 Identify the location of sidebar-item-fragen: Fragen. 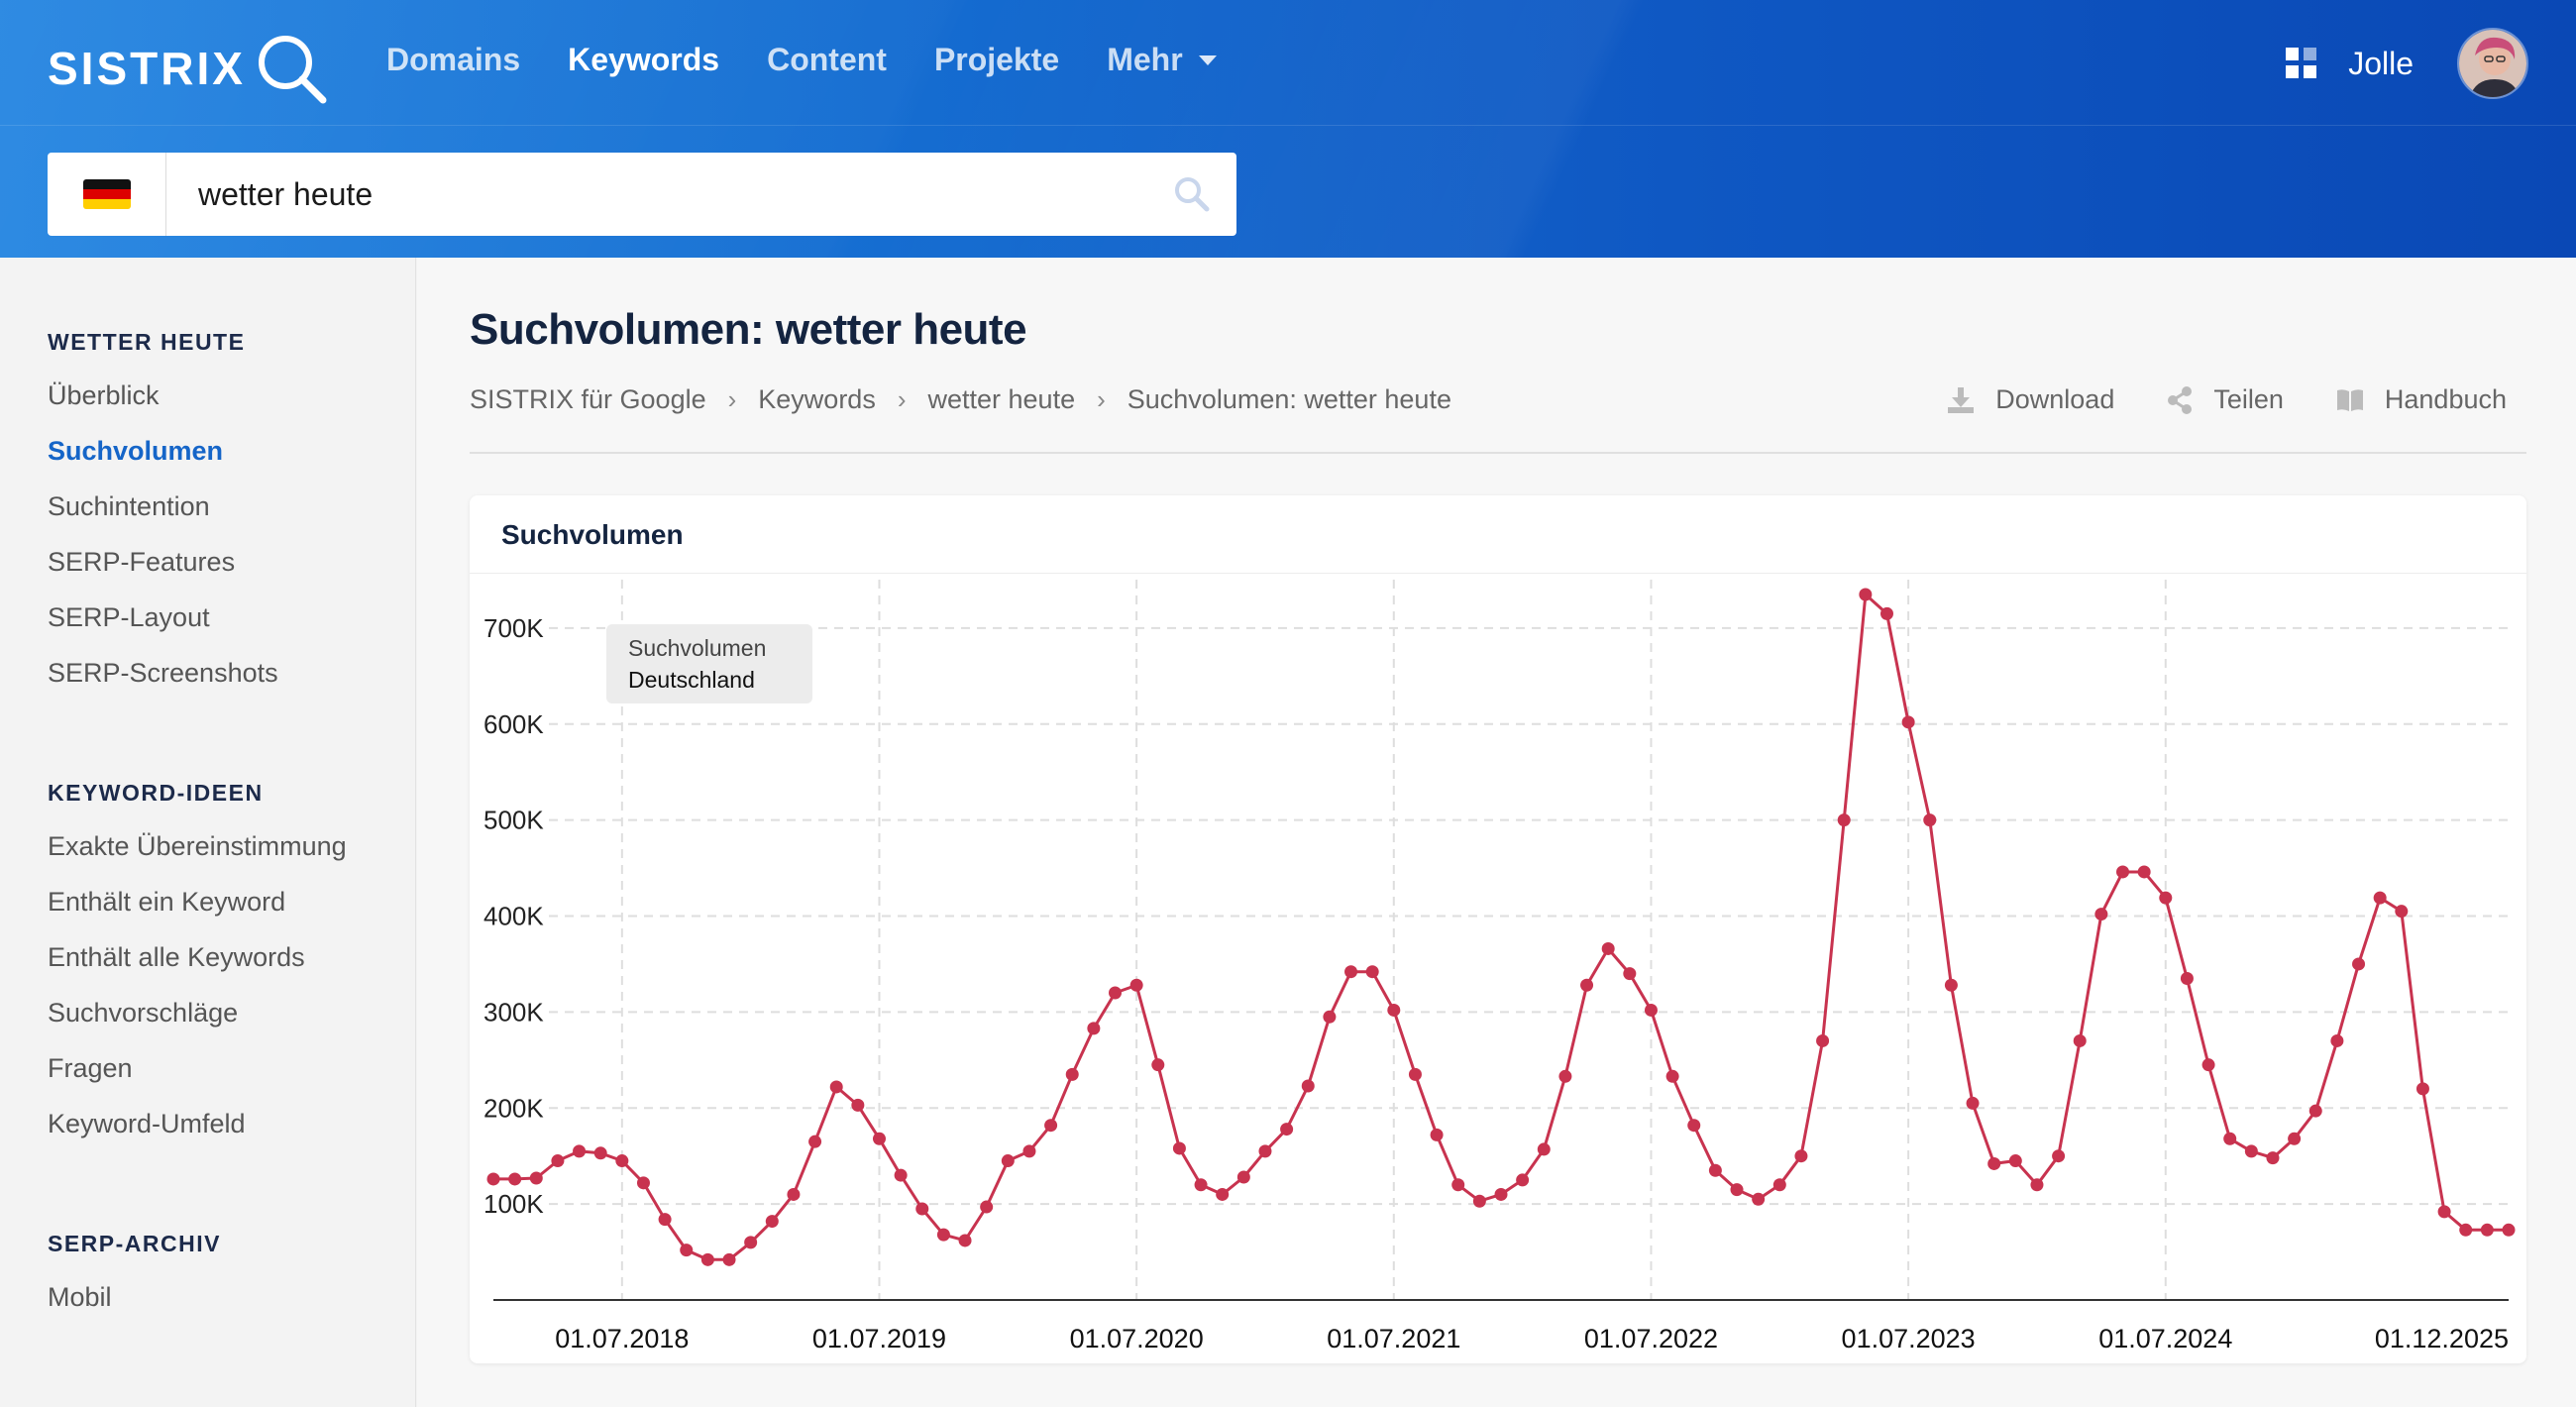
(91, 1068).